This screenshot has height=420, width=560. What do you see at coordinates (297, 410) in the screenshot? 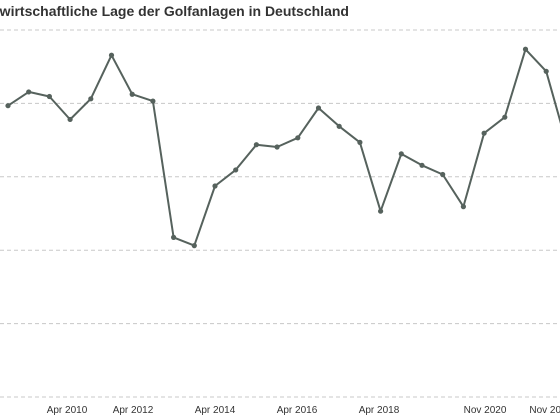
I see `x-tick-label: Apr 2016` at bounding box center [297, 410].